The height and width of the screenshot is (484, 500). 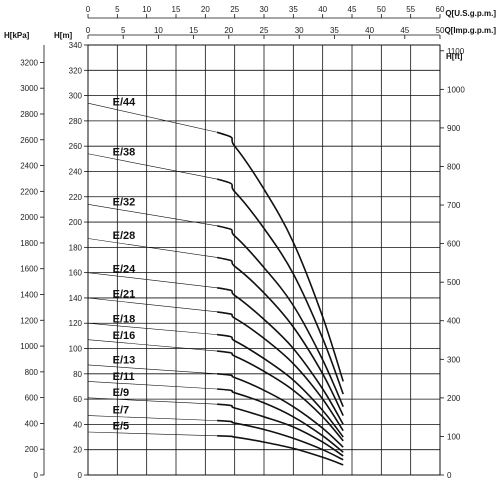 I want to click on ft-tick-label: 1100, so click(x=456, y=51).